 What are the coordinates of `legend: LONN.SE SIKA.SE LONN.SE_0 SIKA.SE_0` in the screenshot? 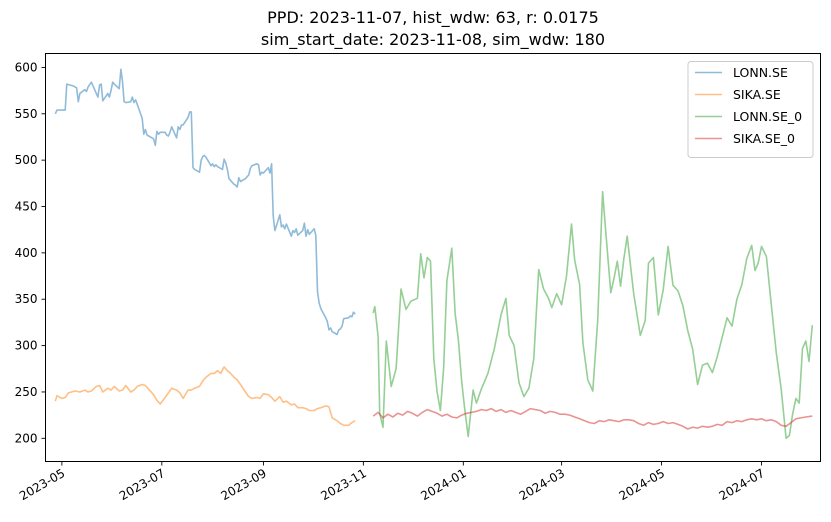 It's located at (750, 109).